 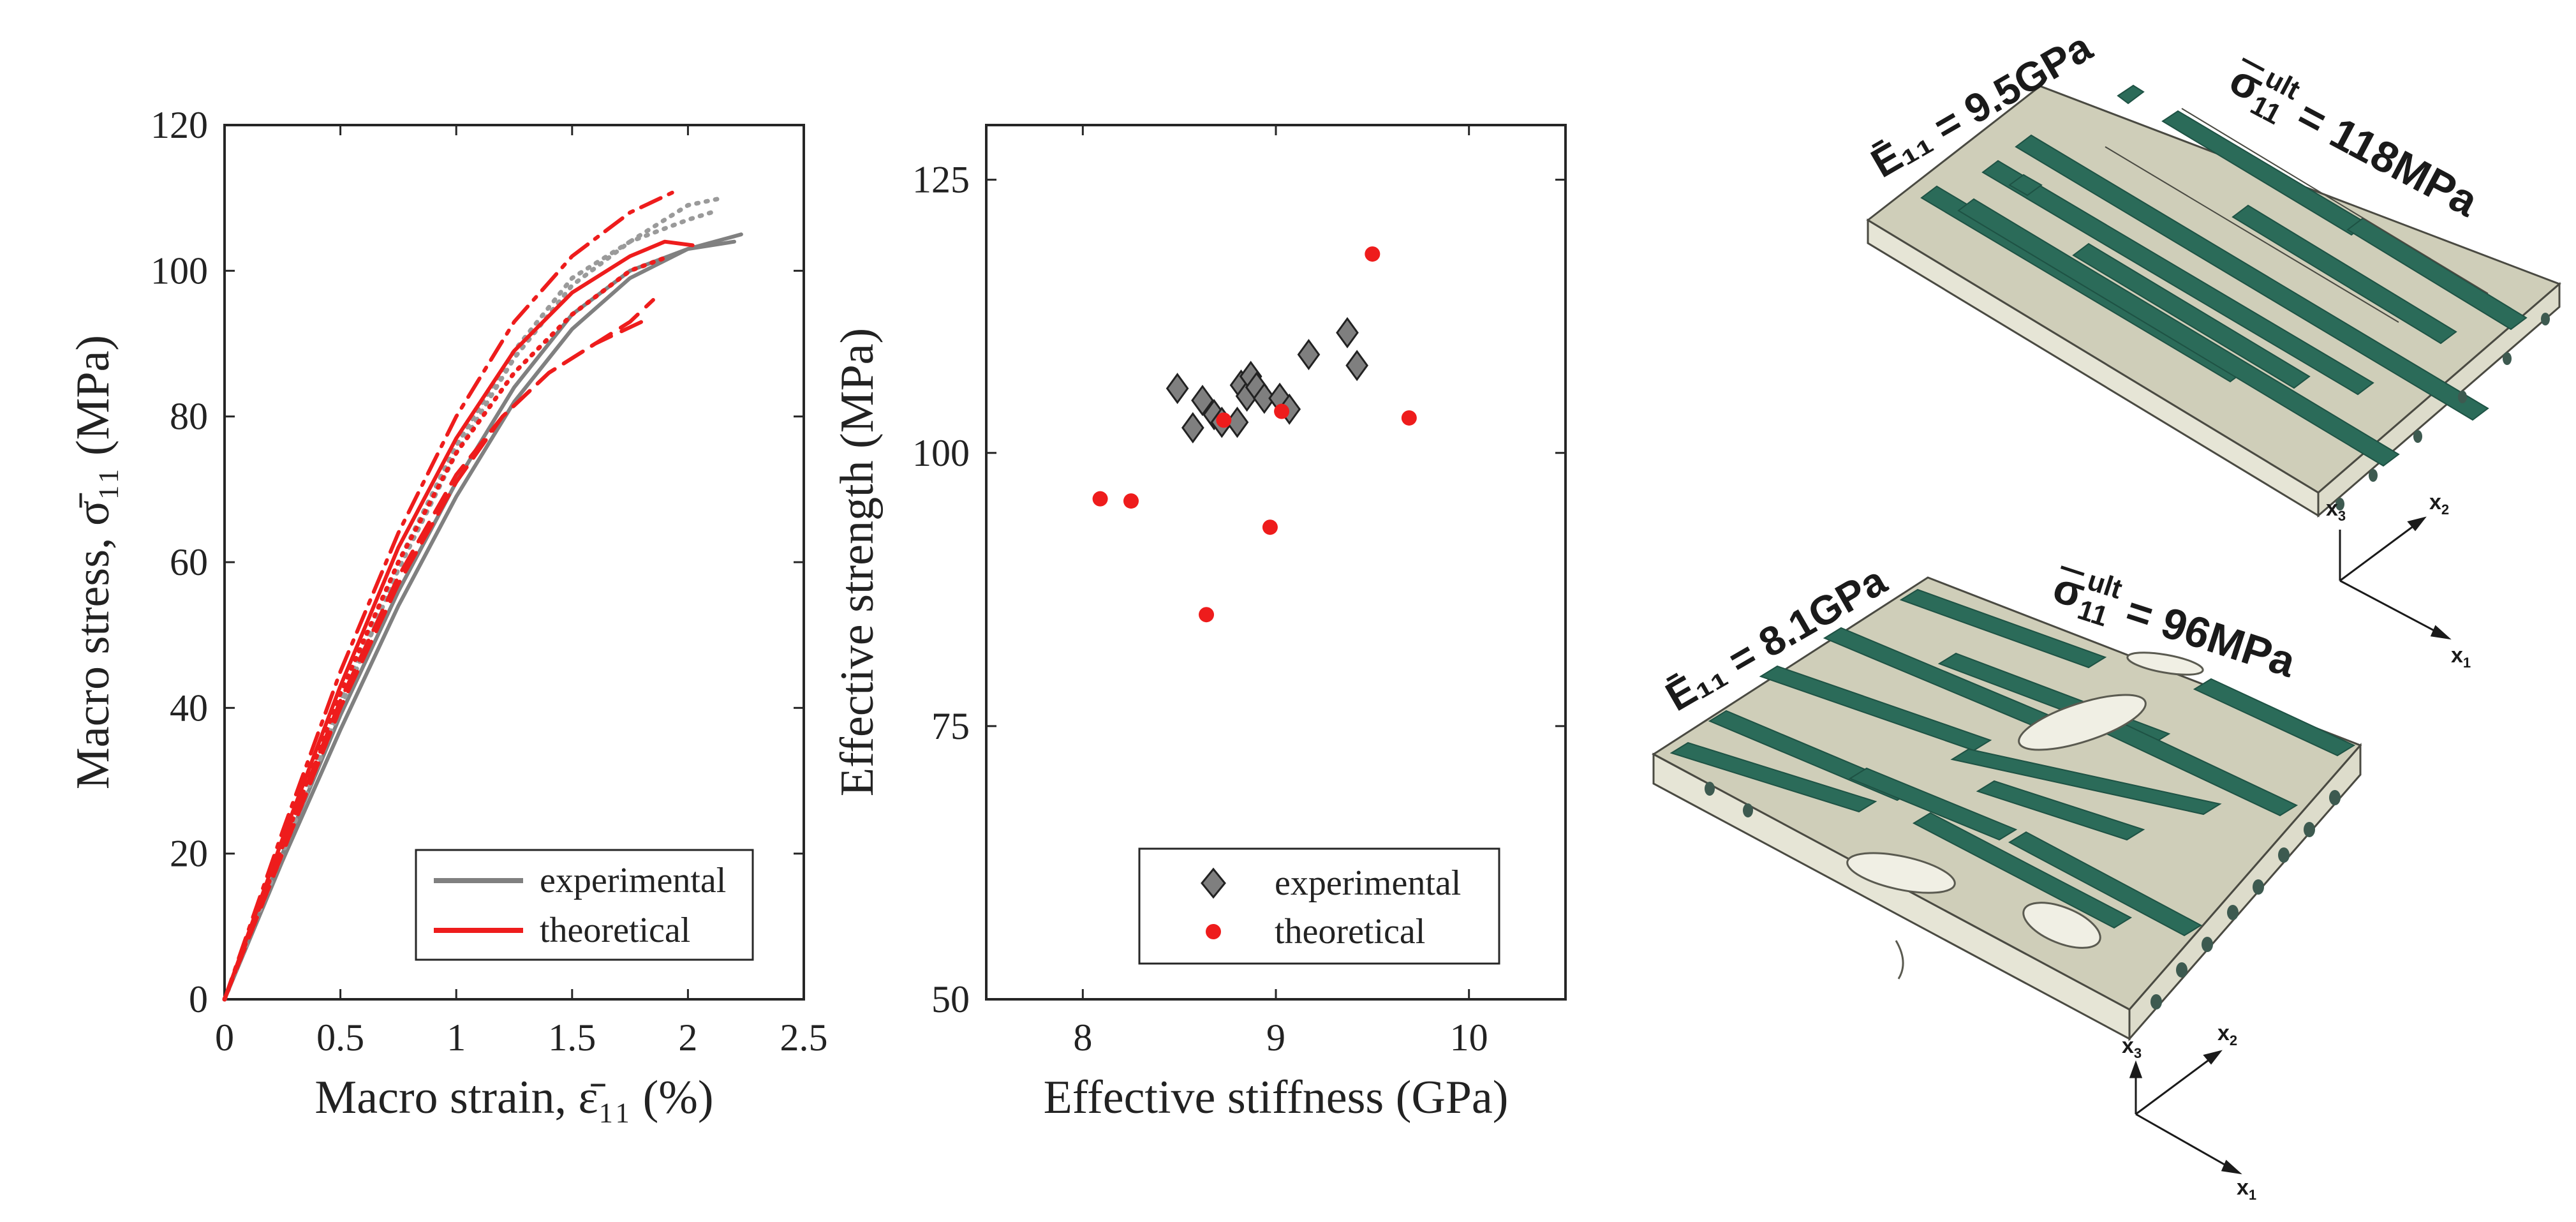 What do you see at coordinates (2132, 1047) in the screenshot?
I see `bottom-axis-x3-label: x3` at bounding box center [2132, 1047].